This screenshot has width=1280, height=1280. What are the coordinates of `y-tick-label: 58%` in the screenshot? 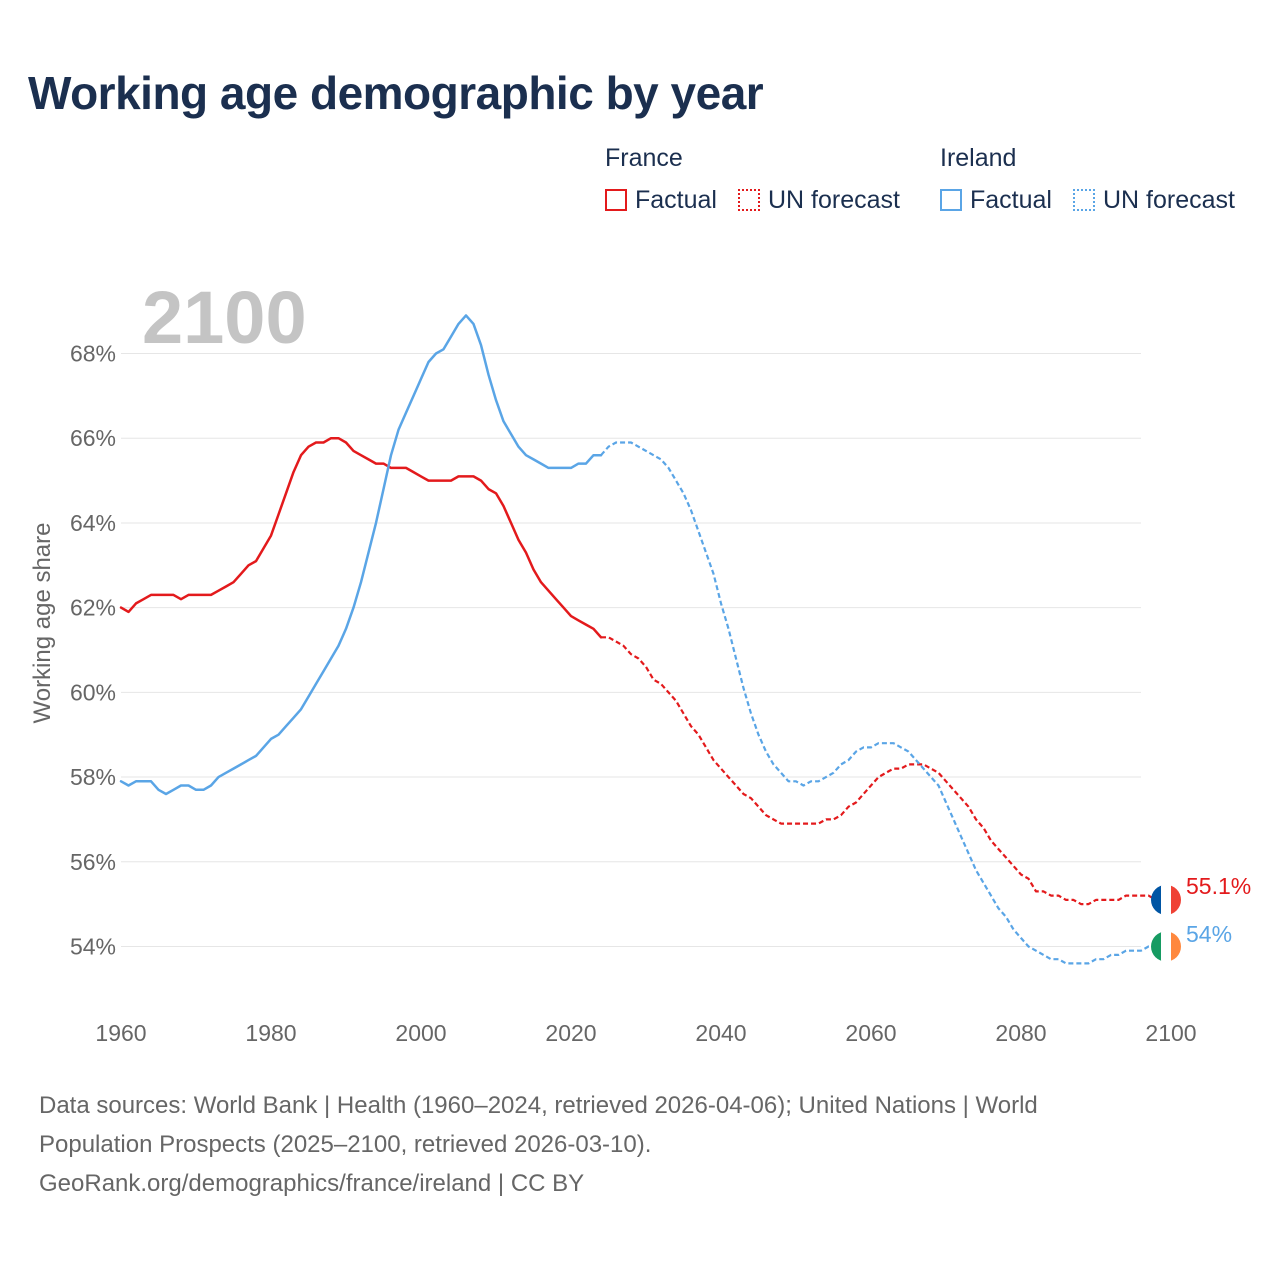 It's located at (93, 777).